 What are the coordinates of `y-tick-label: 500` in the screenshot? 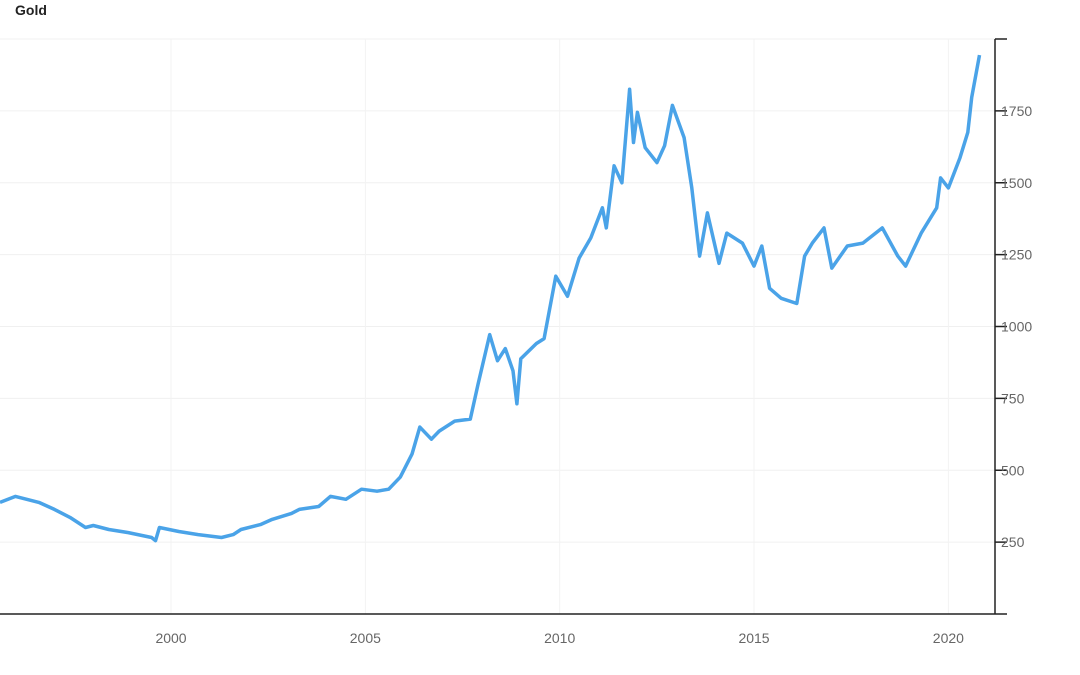 It's located at (1013, 470).